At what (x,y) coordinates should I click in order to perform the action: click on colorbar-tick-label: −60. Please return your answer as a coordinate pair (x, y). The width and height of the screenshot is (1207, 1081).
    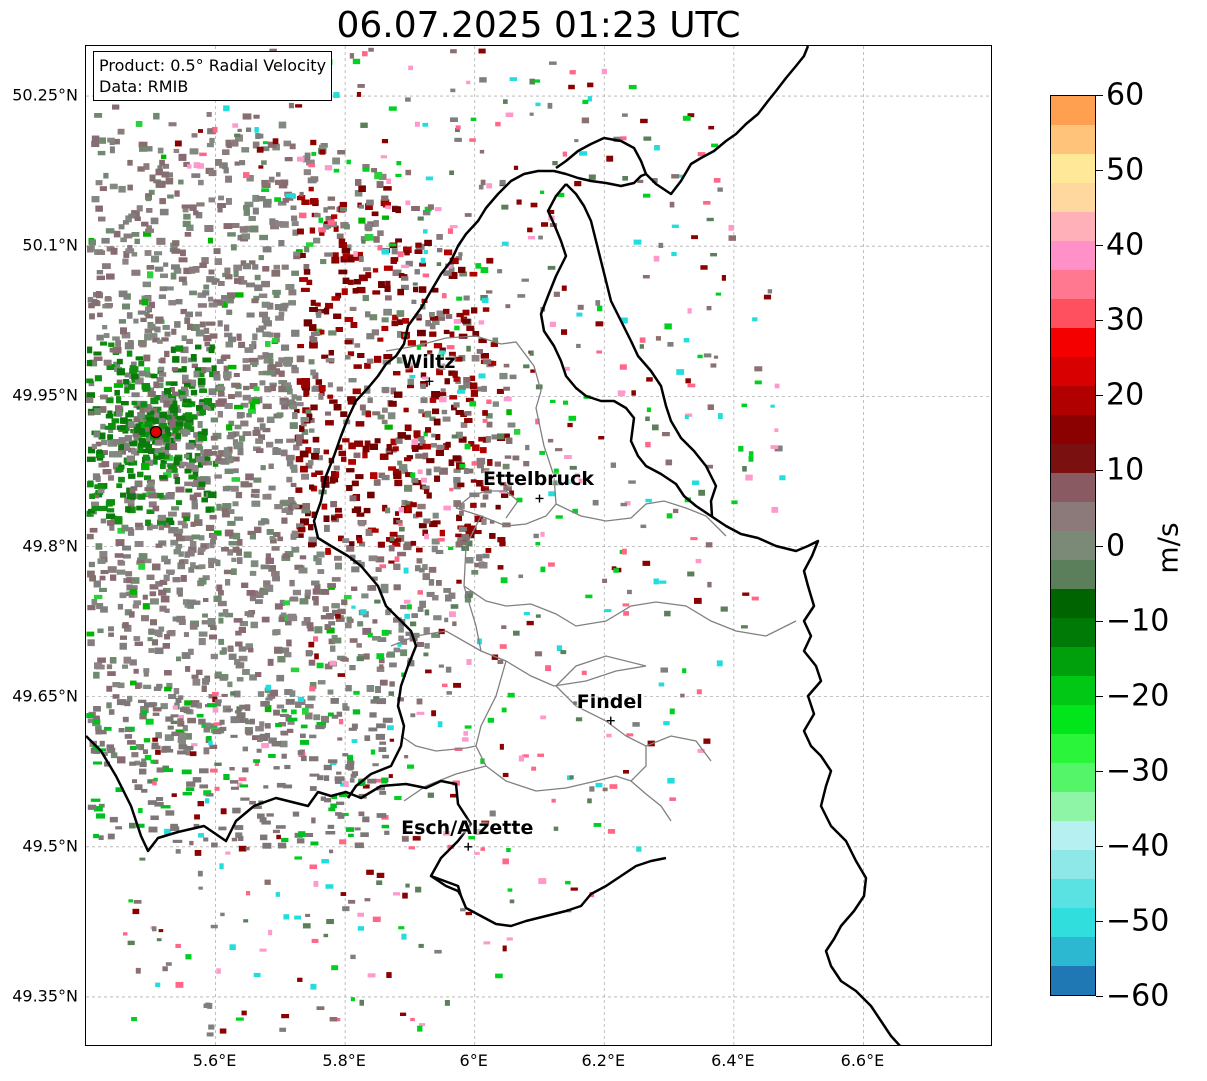
    Looking at the image, I should click on (1138, 996).